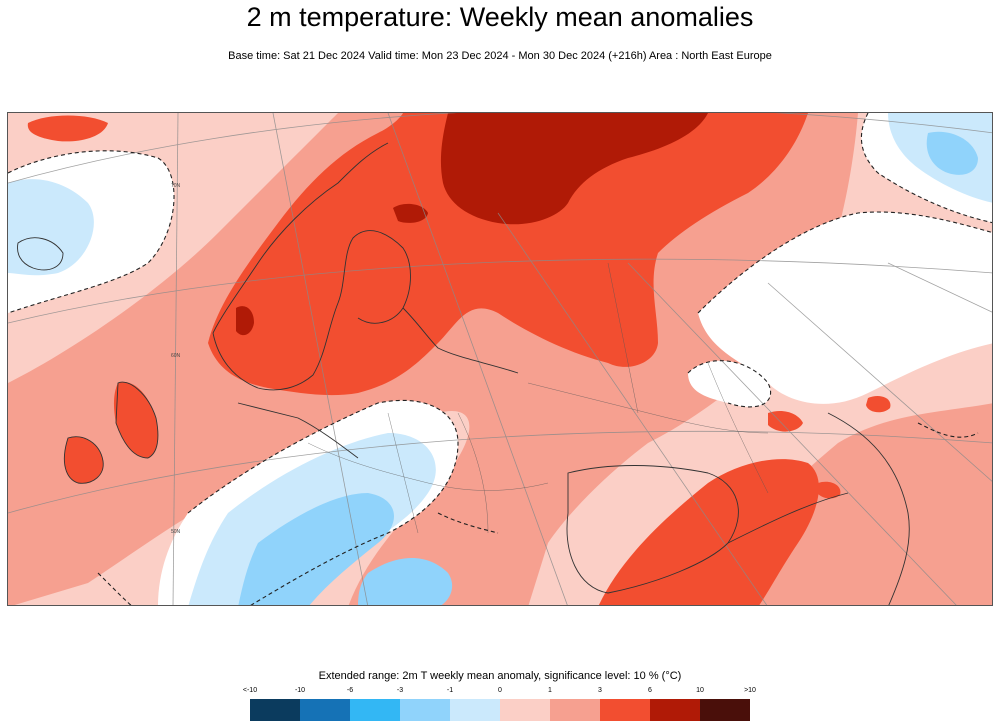  I want to click on colorbar-tick-label: 6, so click(650, 690).